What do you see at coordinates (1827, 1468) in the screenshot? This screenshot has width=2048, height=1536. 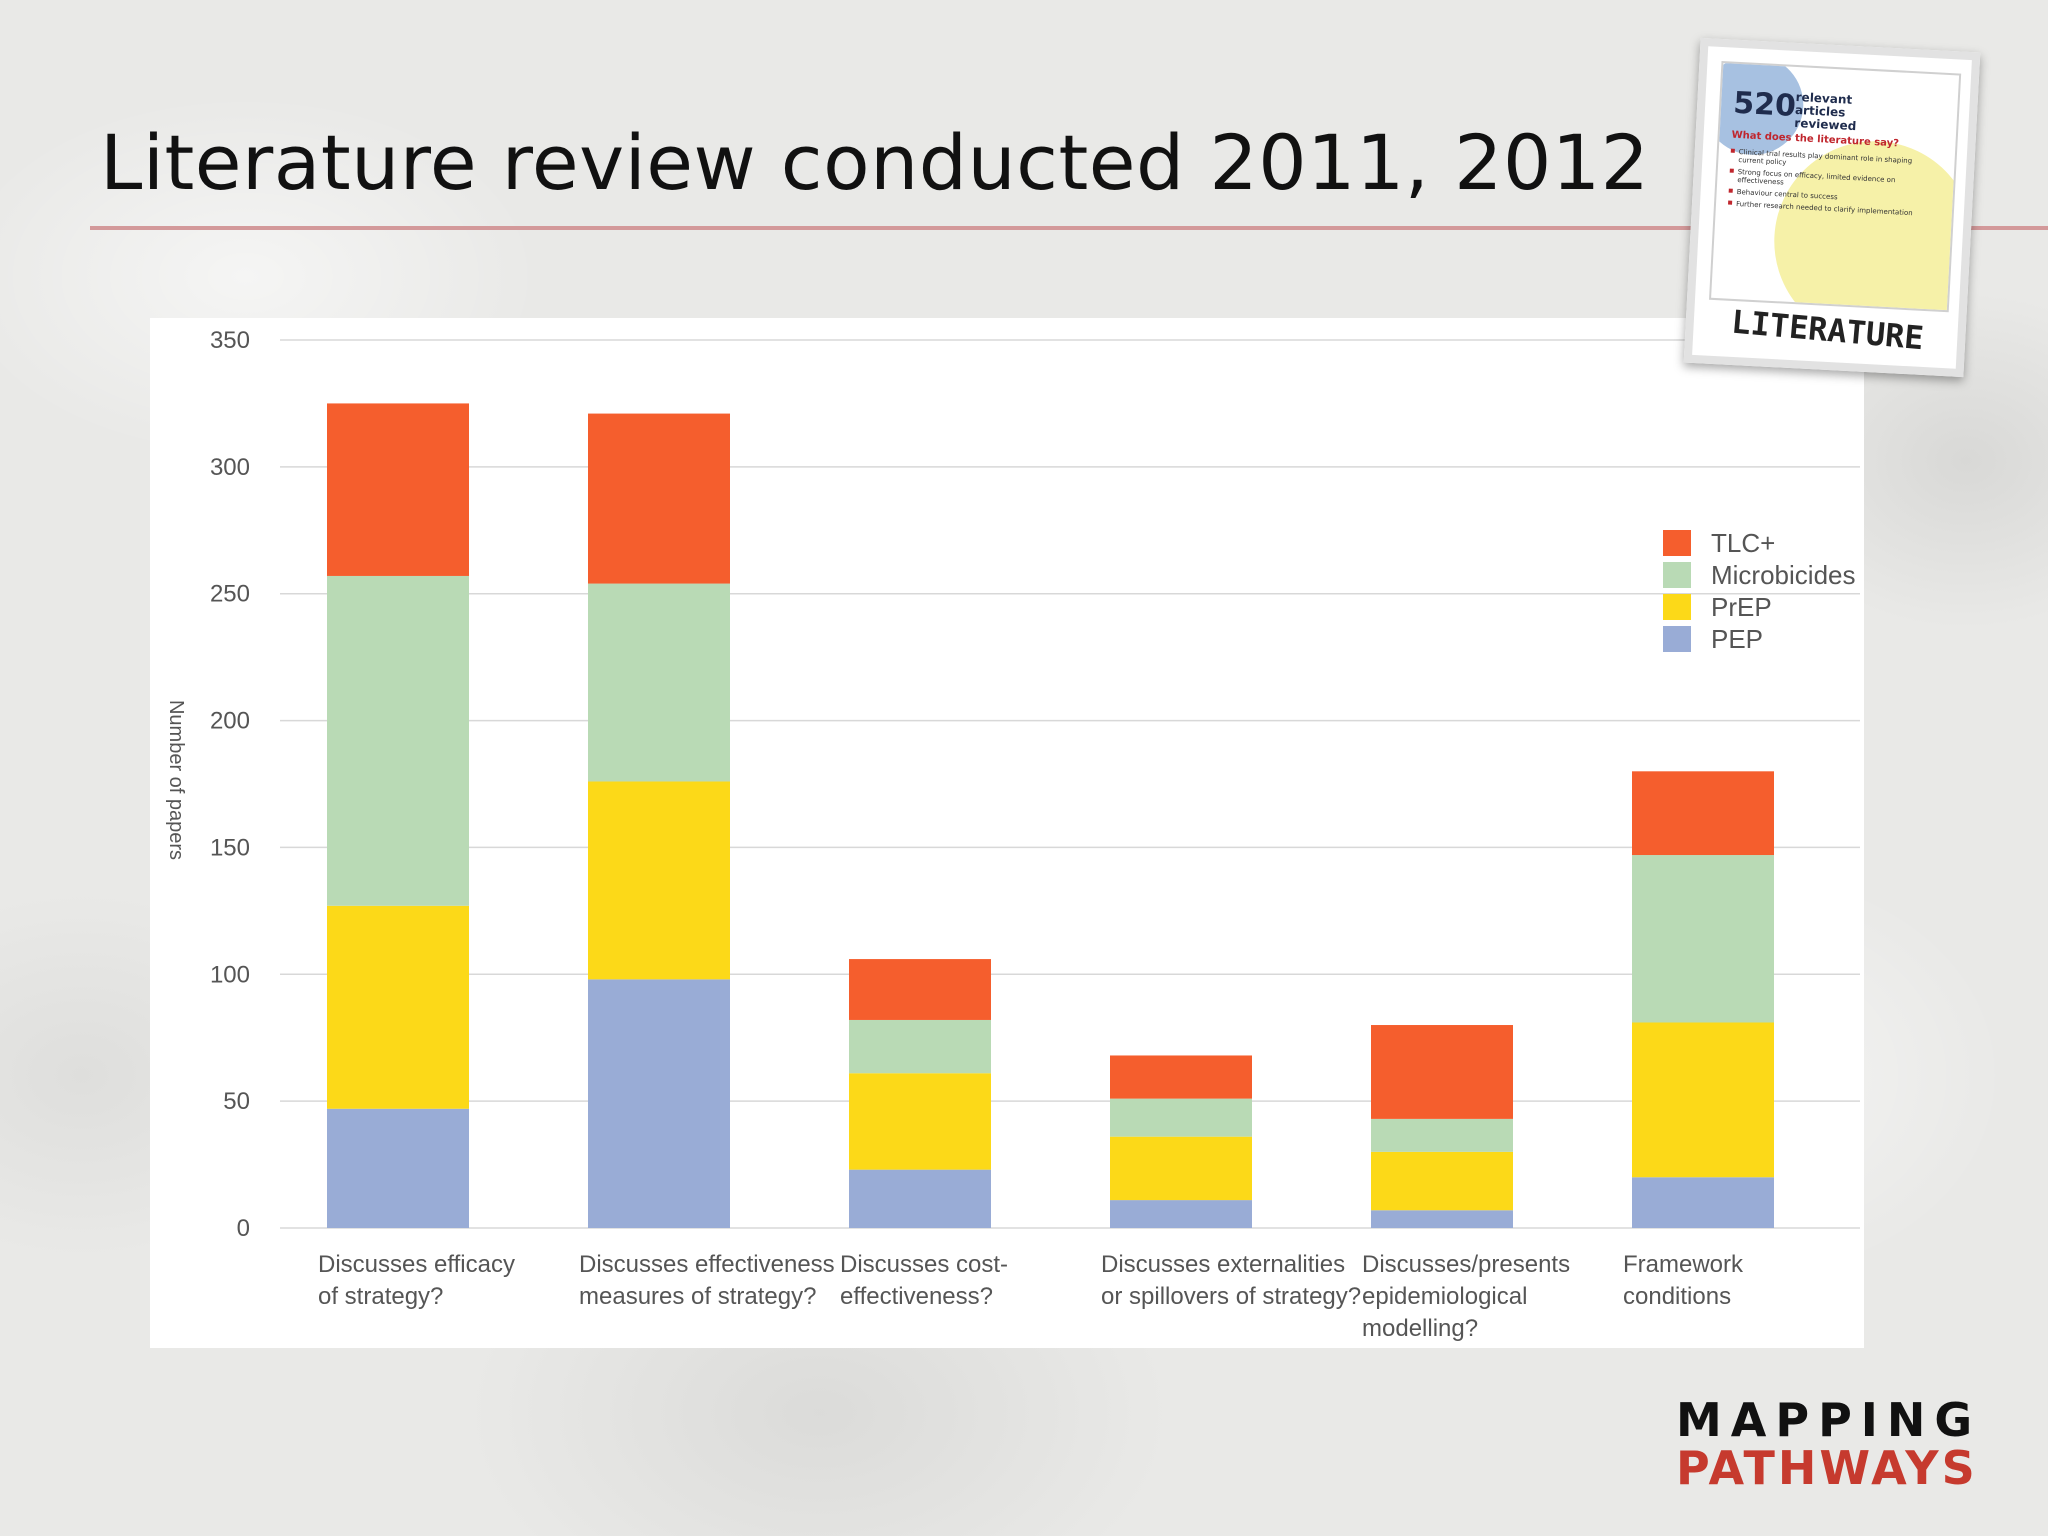 I see `logo-line-pathways: PATHWAYS` at bounding box center [1827, 1468].